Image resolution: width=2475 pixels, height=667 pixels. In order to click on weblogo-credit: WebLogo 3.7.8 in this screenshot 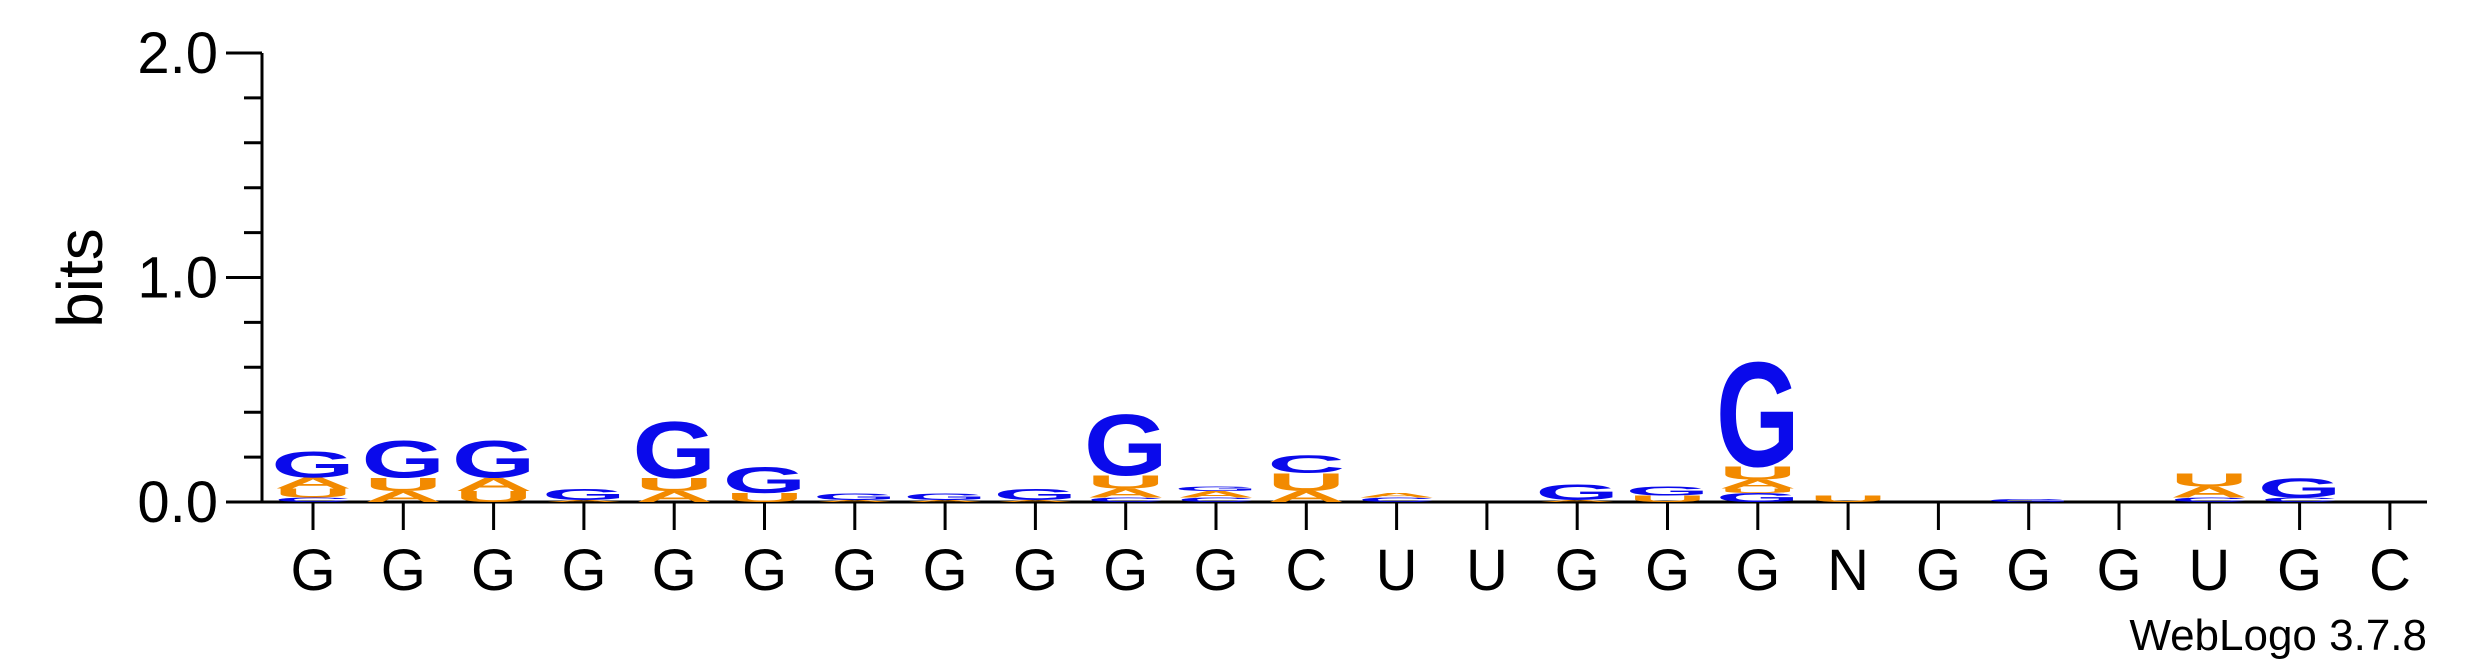, I will do `click(2278, 635)`.